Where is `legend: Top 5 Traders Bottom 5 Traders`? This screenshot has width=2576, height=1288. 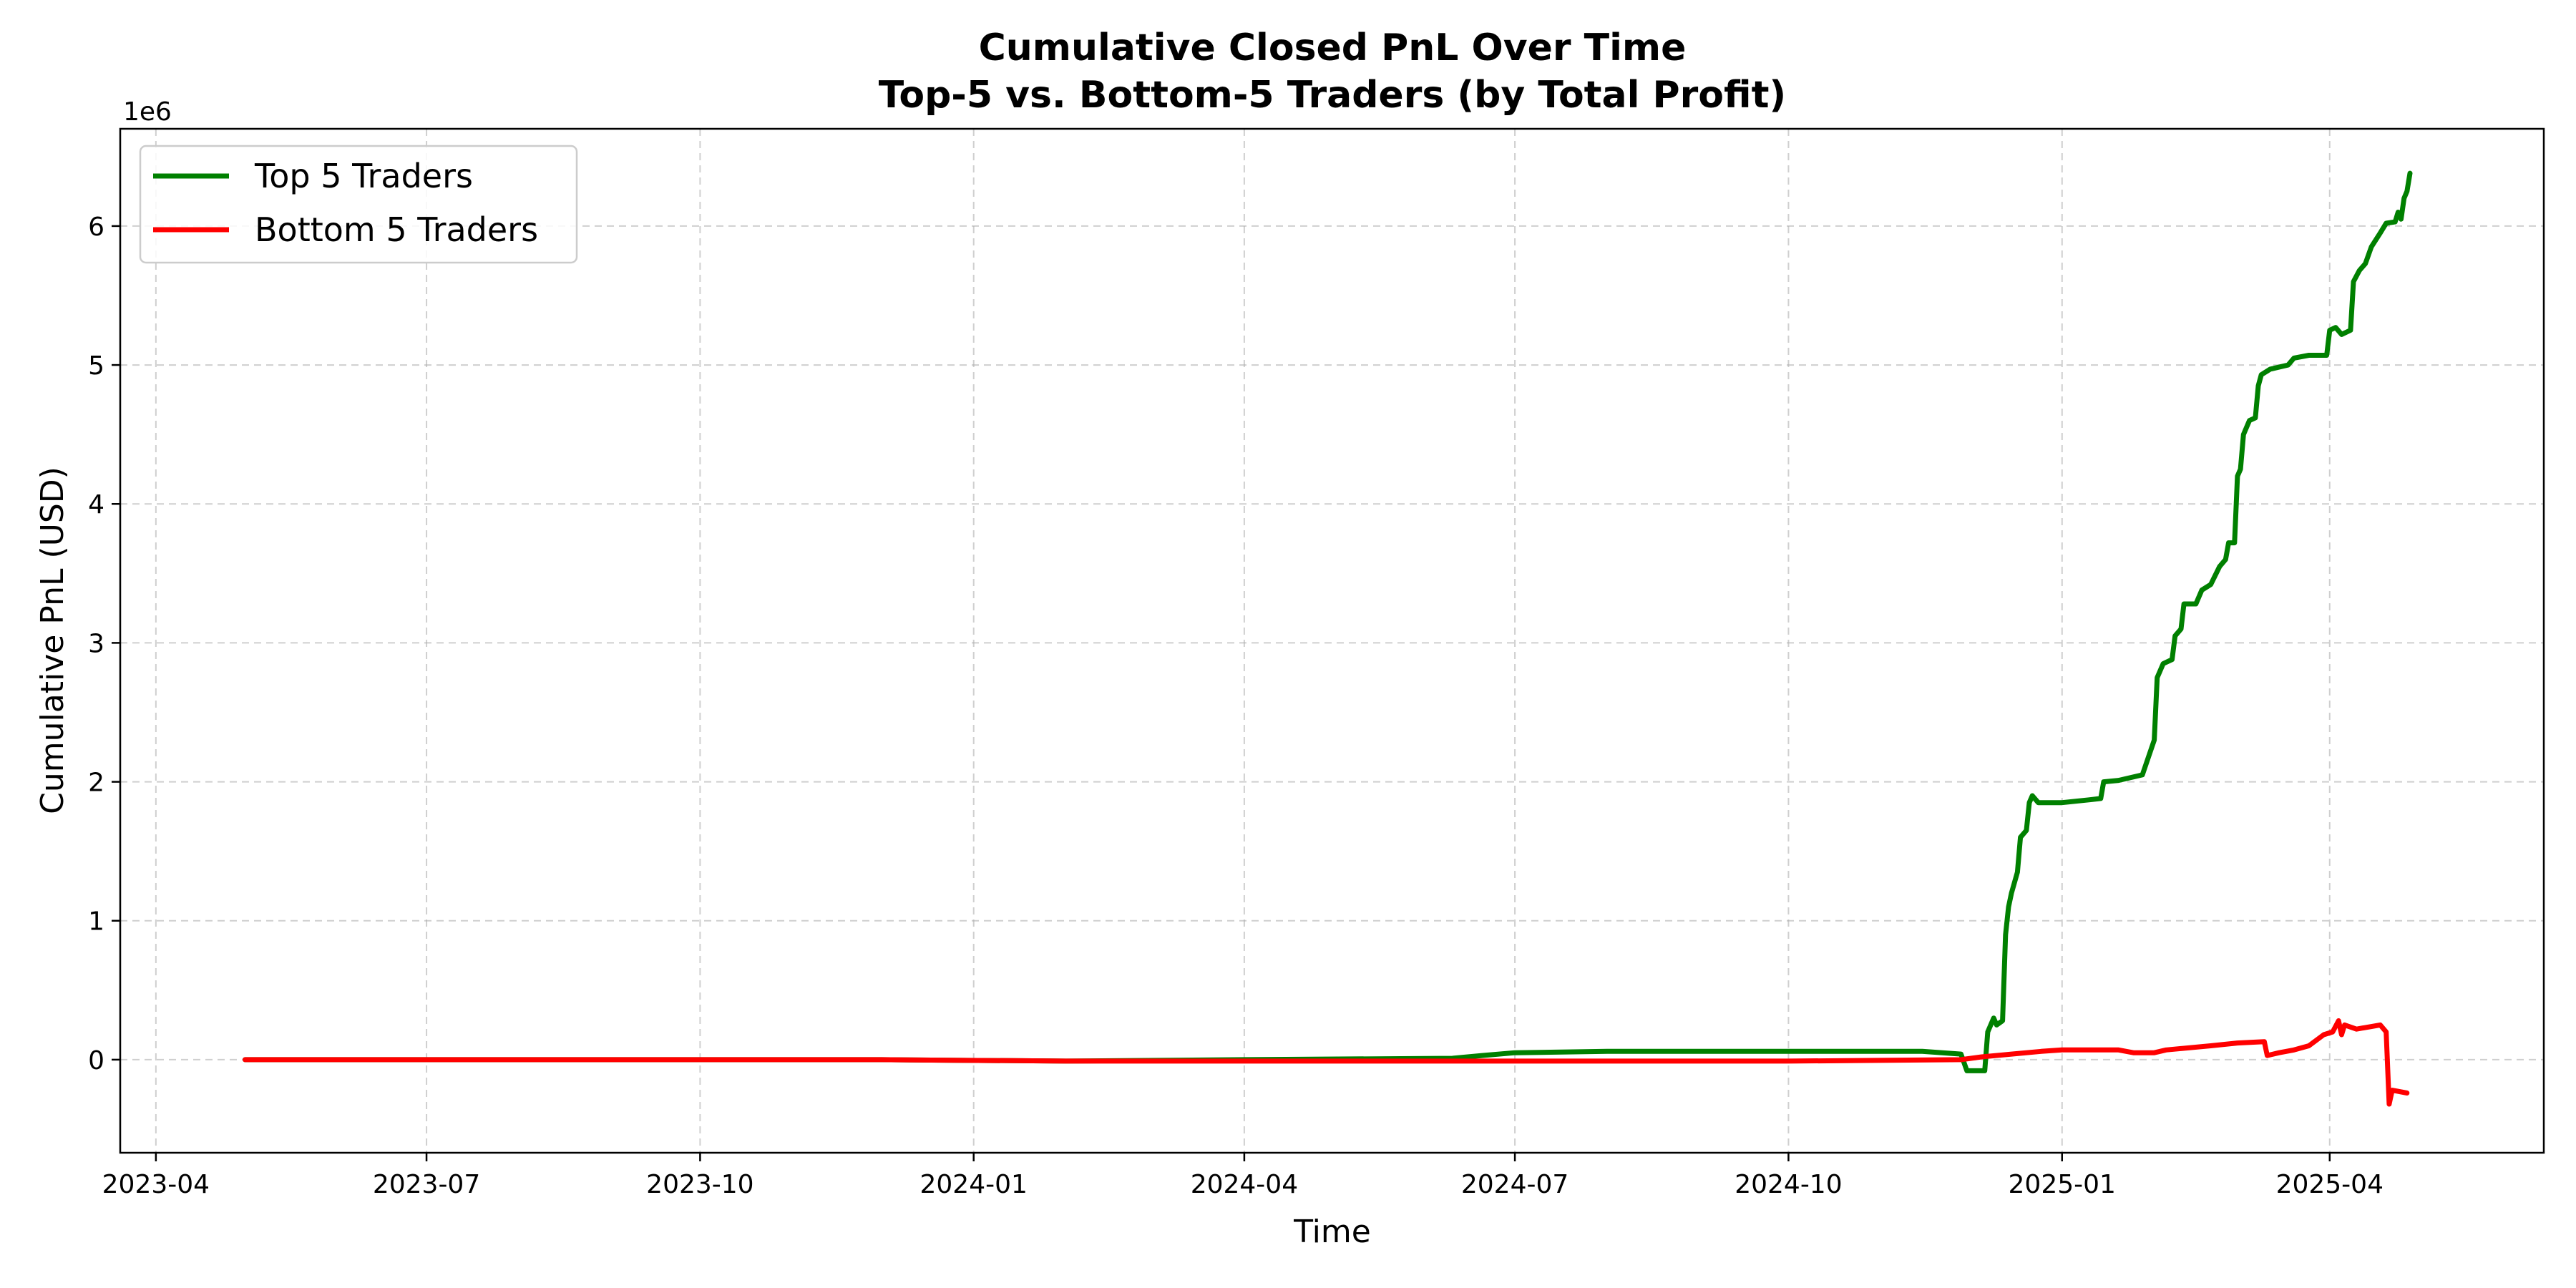 legend: Top 5 Traders Bottom 5 Traders is located at coordinates (358, 204).